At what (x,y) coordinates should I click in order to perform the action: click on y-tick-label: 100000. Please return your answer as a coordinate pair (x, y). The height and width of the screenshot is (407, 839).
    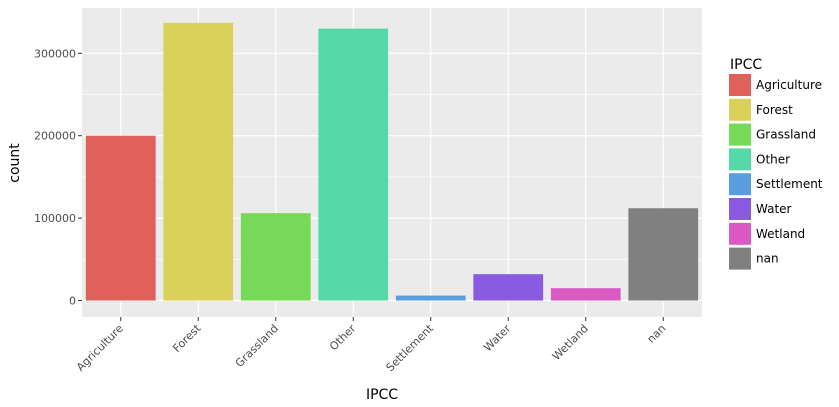
    Looking at the image, I should click on (55, 218).